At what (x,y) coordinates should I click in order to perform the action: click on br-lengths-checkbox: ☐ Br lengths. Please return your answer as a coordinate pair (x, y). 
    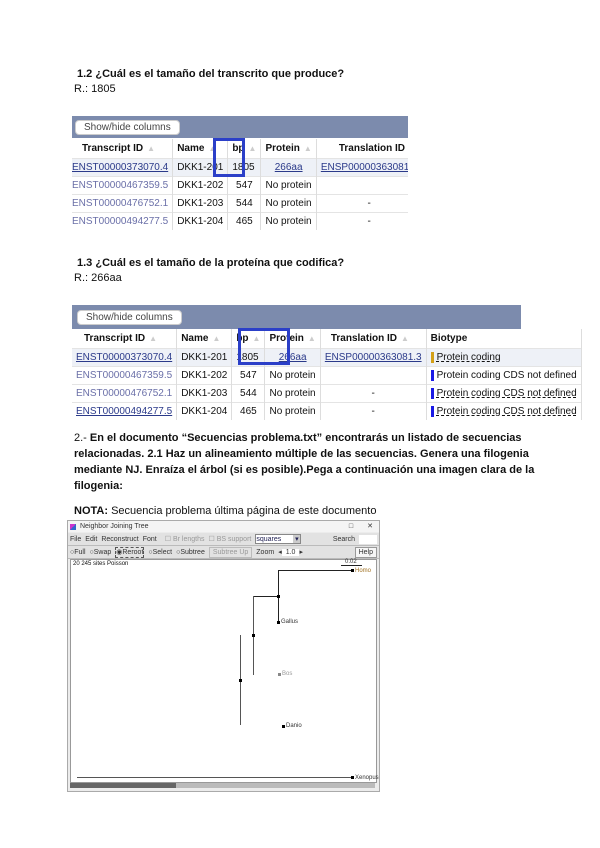
    Looking at the image, I should click on (184, 539).